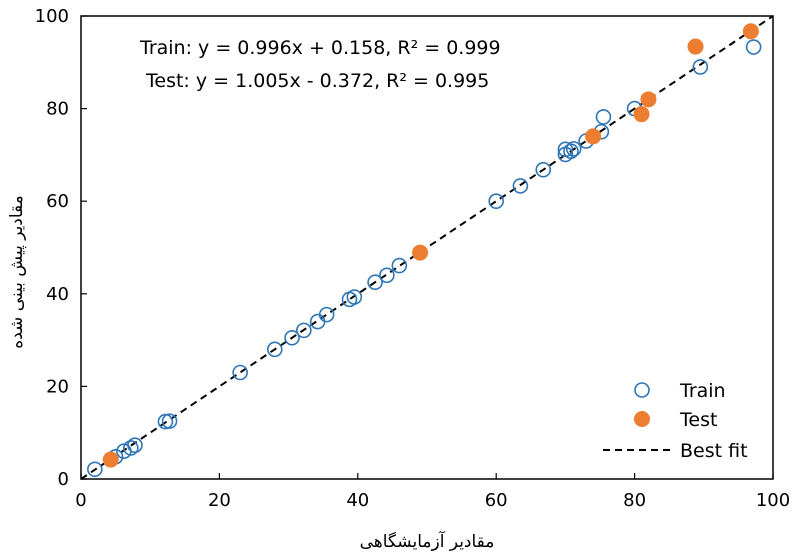  I want to click on legend-test-label: Test, so click(698, 420).